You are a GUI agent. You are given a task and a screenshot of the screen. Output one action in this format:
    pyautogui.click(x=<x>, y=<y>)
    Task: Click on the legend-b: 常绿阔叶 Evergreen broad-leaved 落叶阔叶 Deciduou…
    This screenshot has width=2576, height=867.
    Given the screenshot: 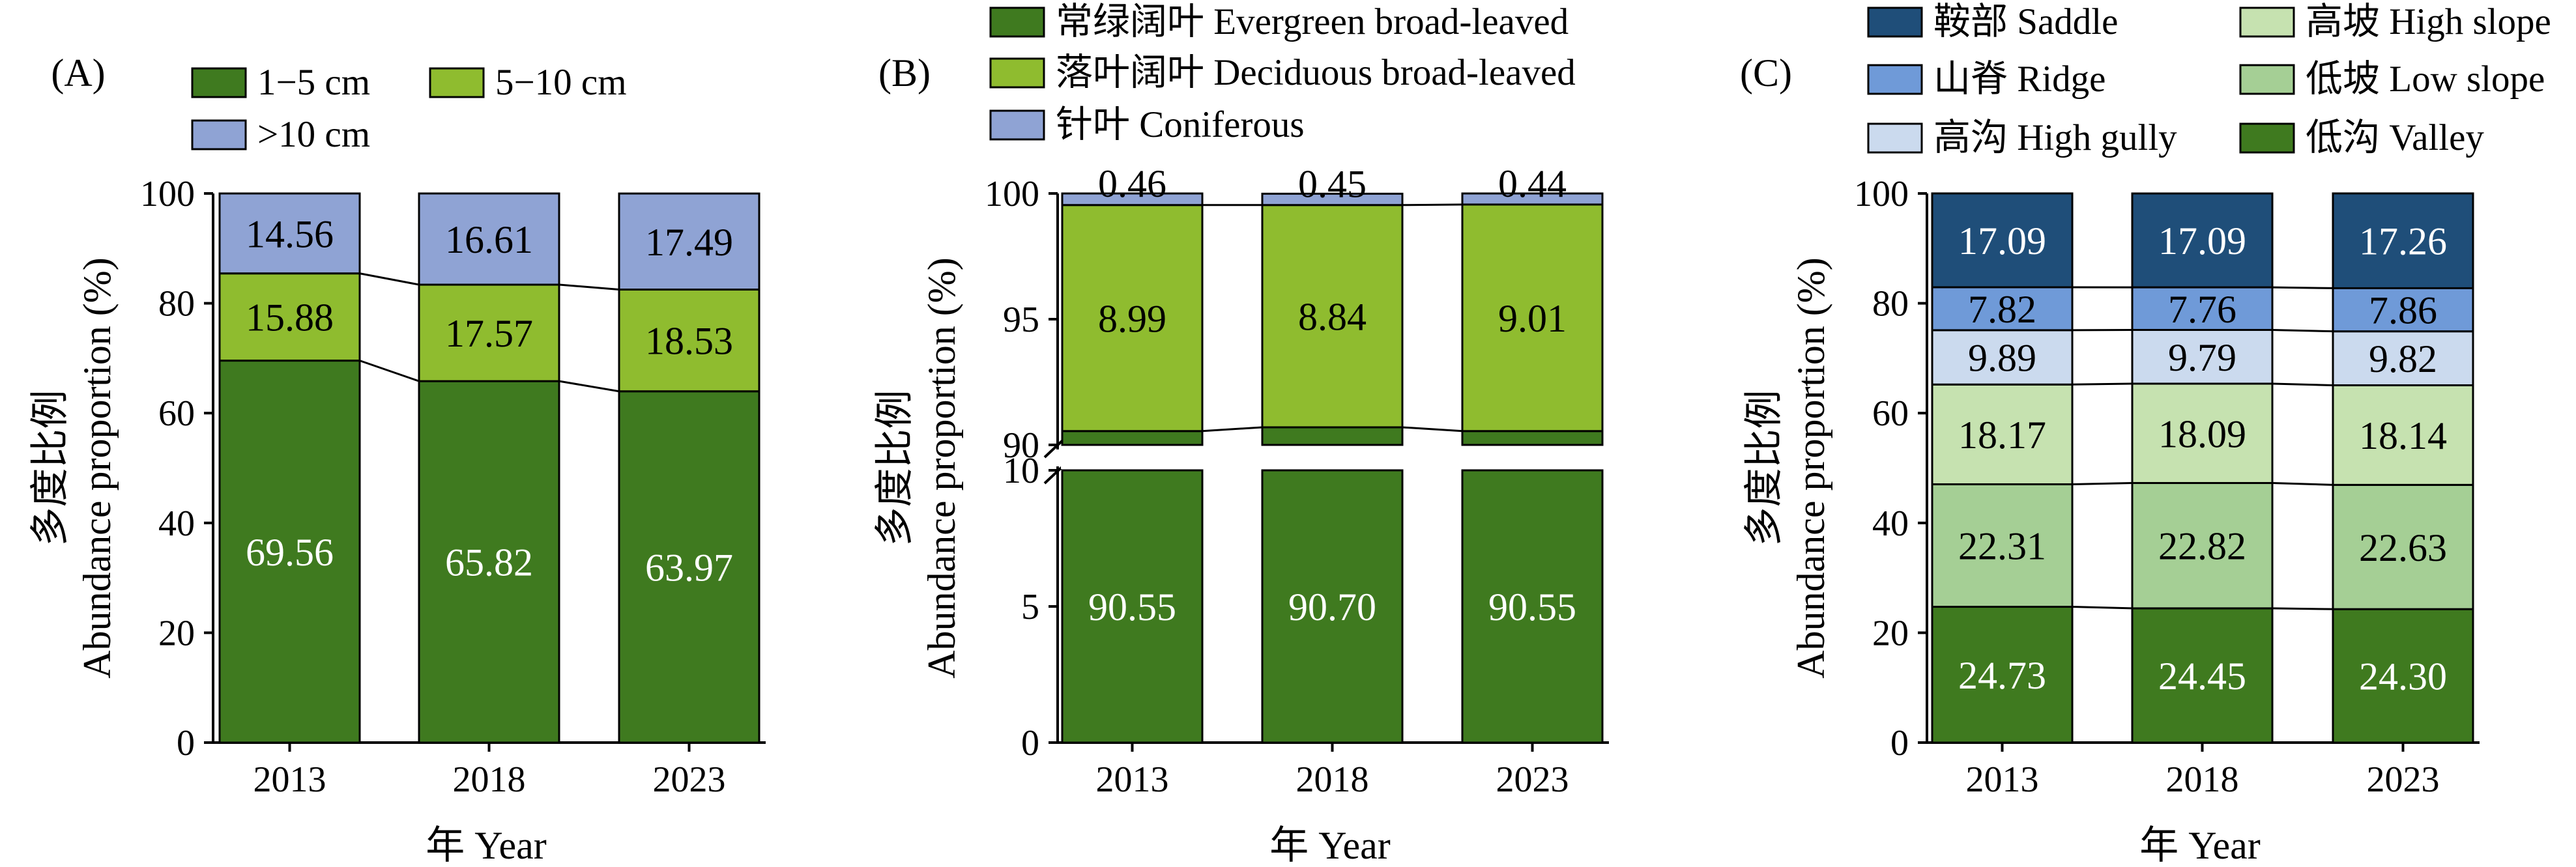 What is the action you would take?
    pyautogui.click(x=1282, y=73)
    